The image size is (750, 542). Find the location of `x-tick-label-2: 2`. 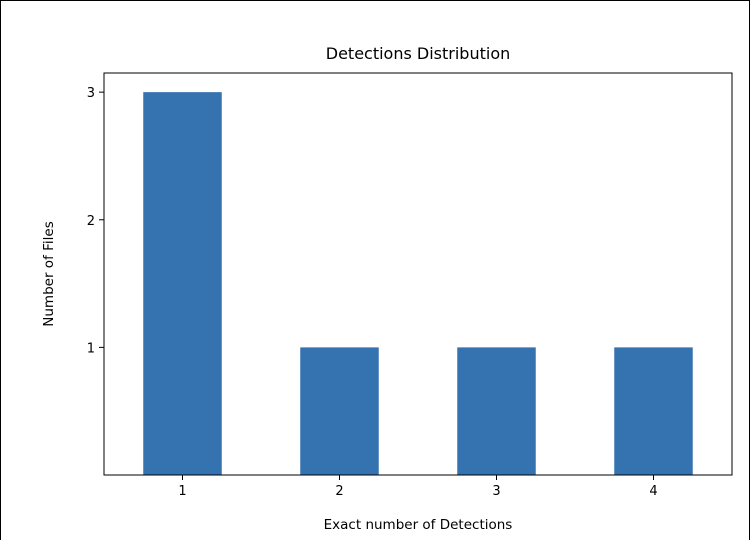

x-tick-label-2: 2 is located at coordinates (339, 491).